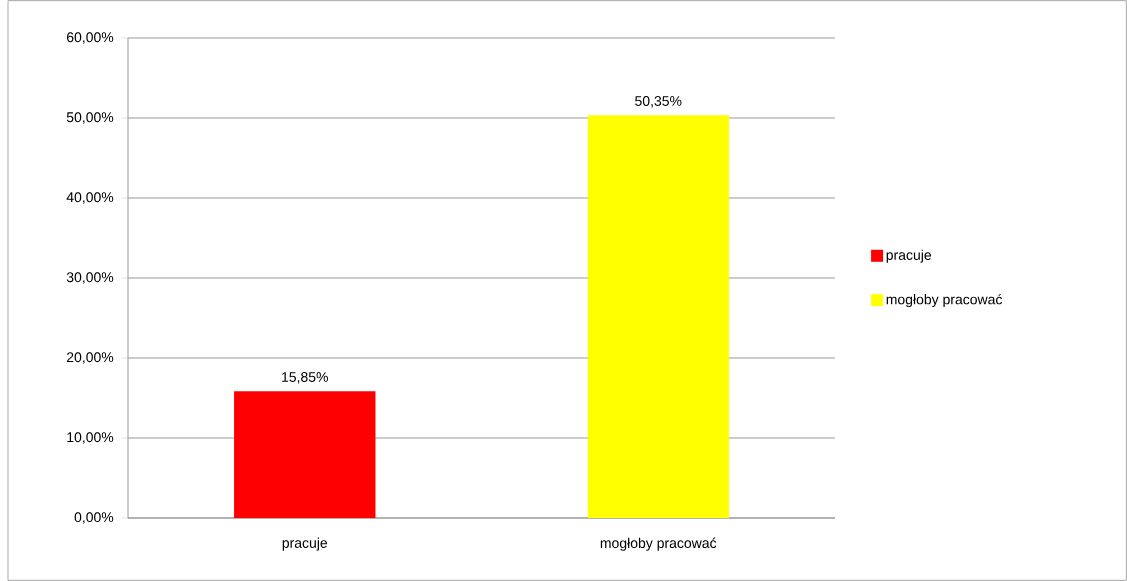 The image size is (1127, 581). Describe the element at coordinates (90, 198) in the screenshot. I see `y-tick-label: 40,00%` at that location.